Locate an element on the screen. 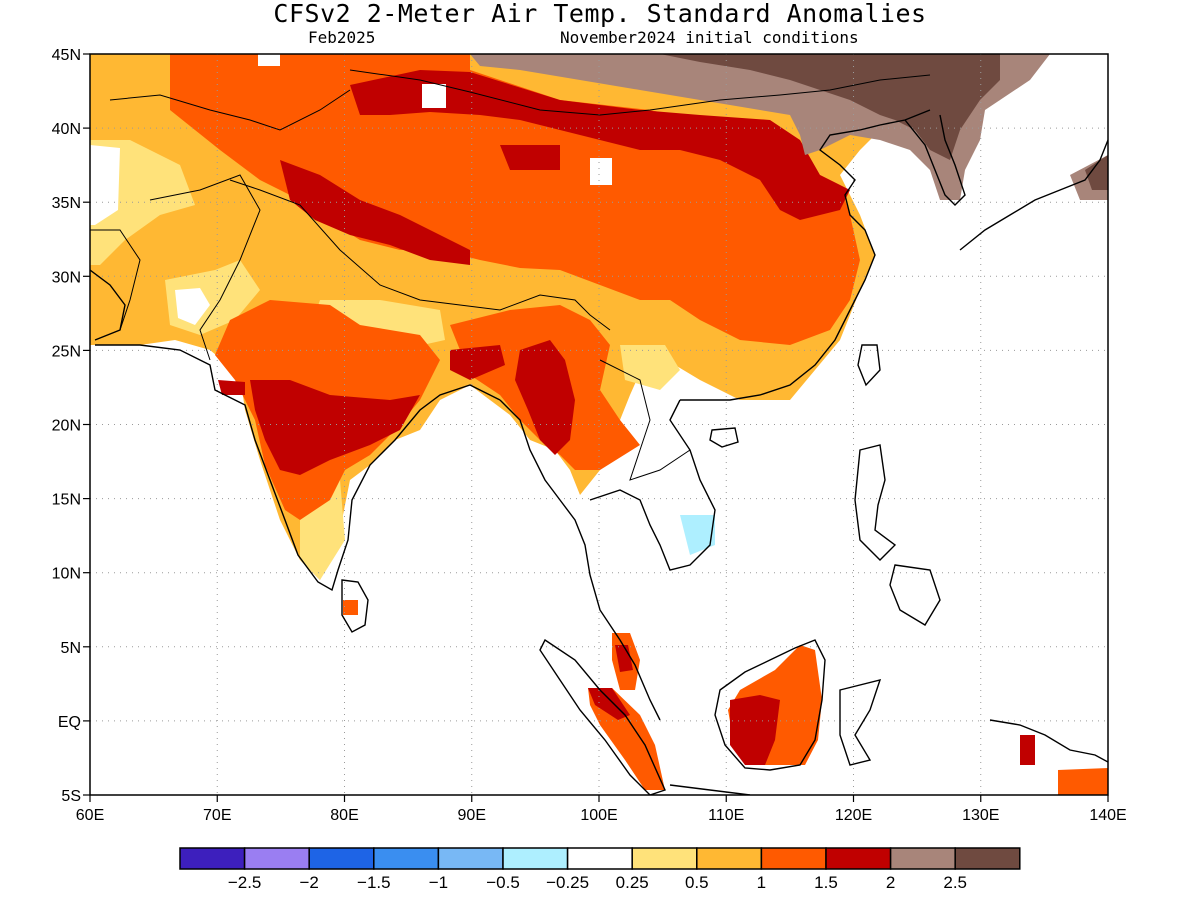  lat-tick-label: 45N is located at coordinates (66, 55).